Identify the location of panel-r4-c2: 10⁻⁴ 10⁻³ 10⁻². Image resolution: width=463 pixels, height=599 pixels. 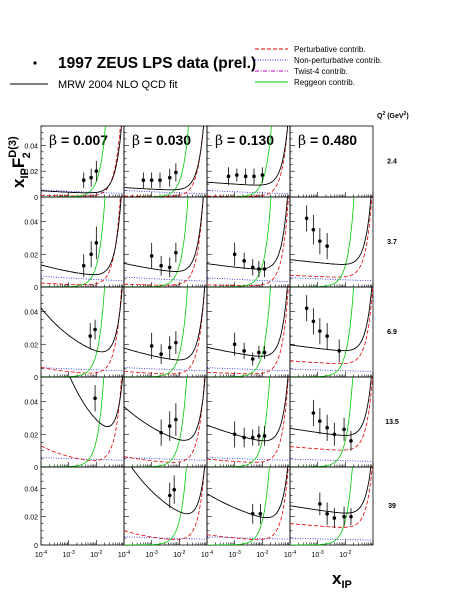
(246, 512).